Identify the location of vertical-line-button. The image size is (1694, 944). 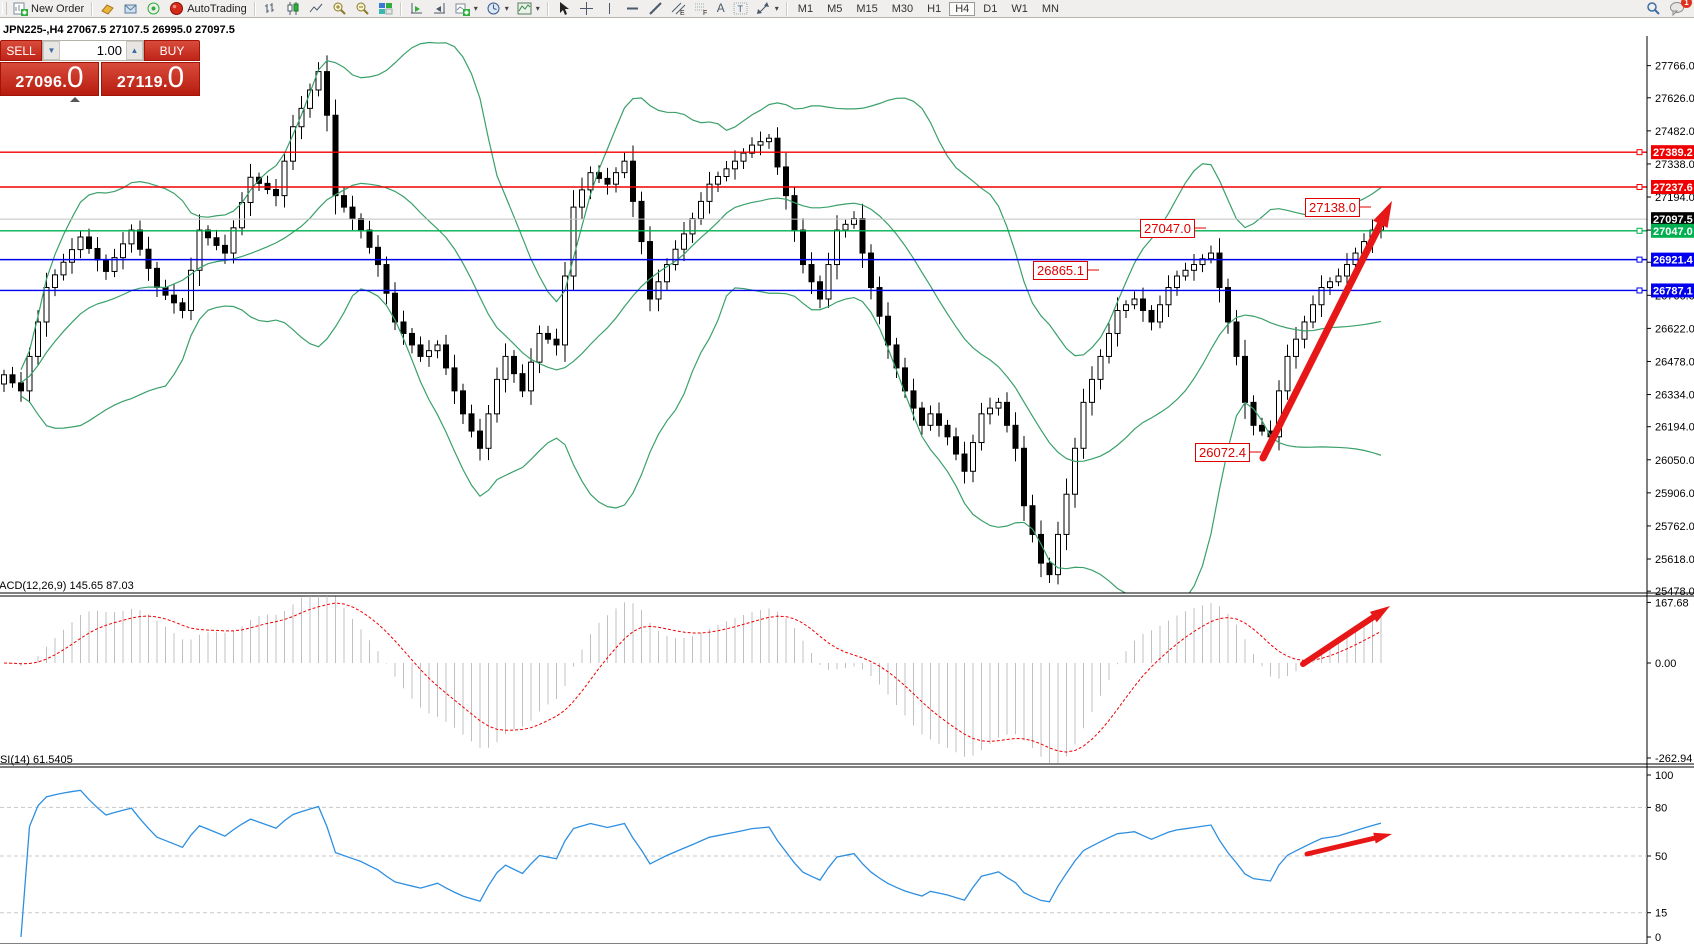
(609, 9).